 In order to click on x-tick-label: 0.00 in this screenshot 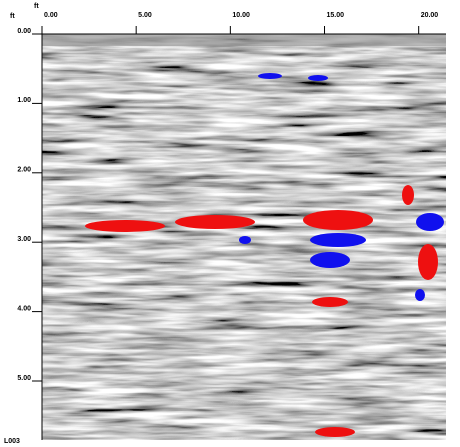, I will do `click(51, 15)`.